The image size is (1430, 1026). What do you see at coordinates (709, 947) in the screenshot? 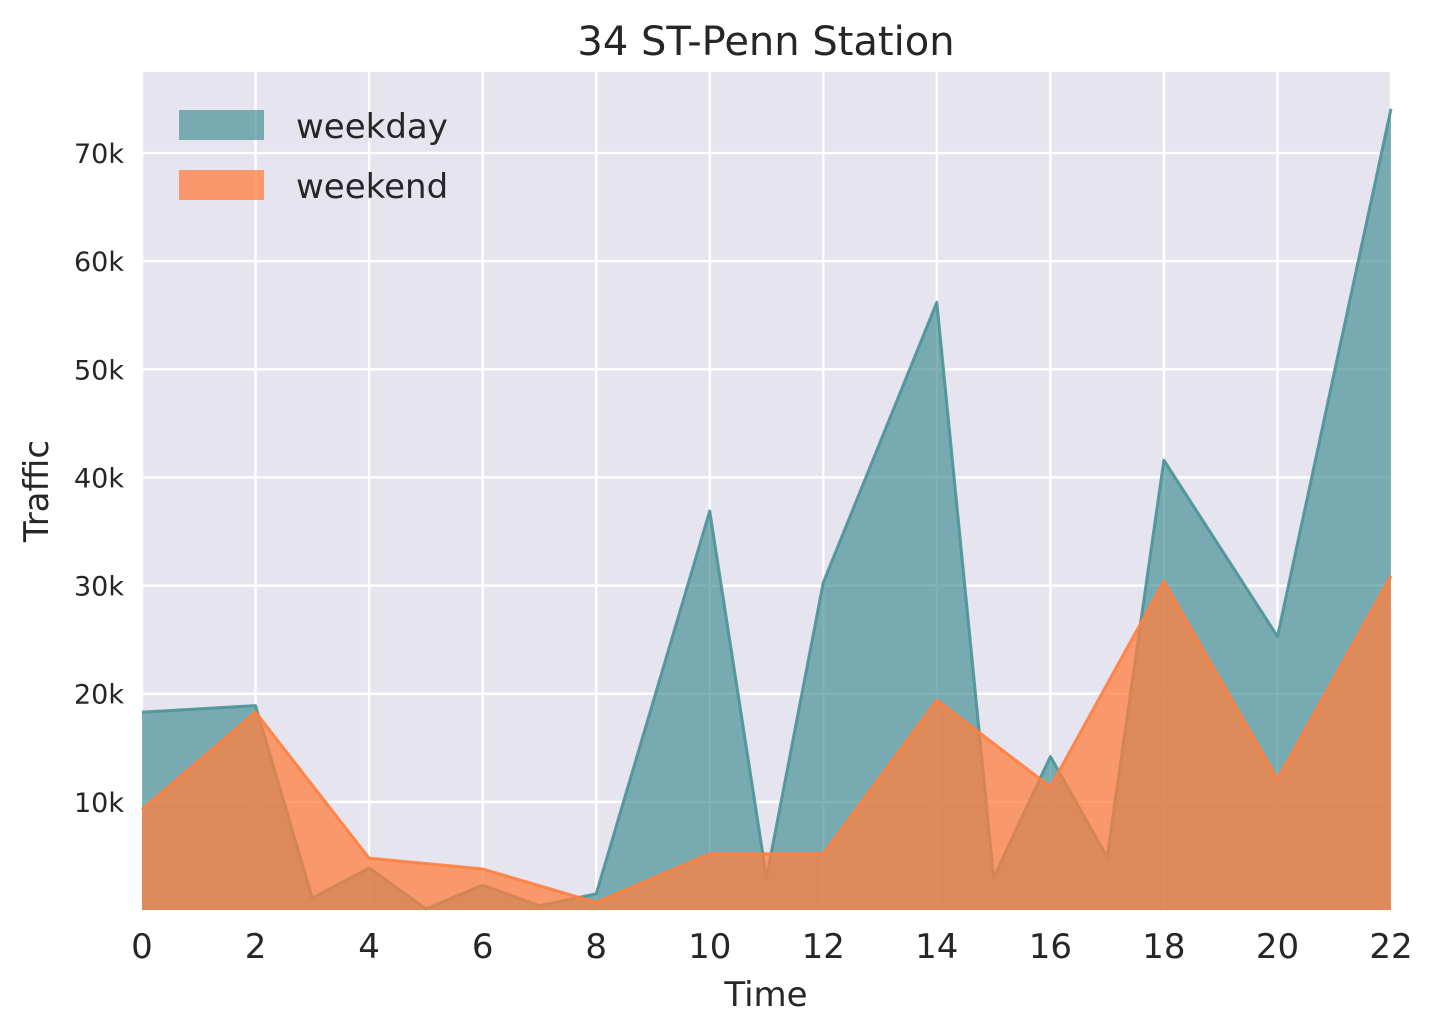
I see `x-tick-label: 10` at bounding box center [709, 947].